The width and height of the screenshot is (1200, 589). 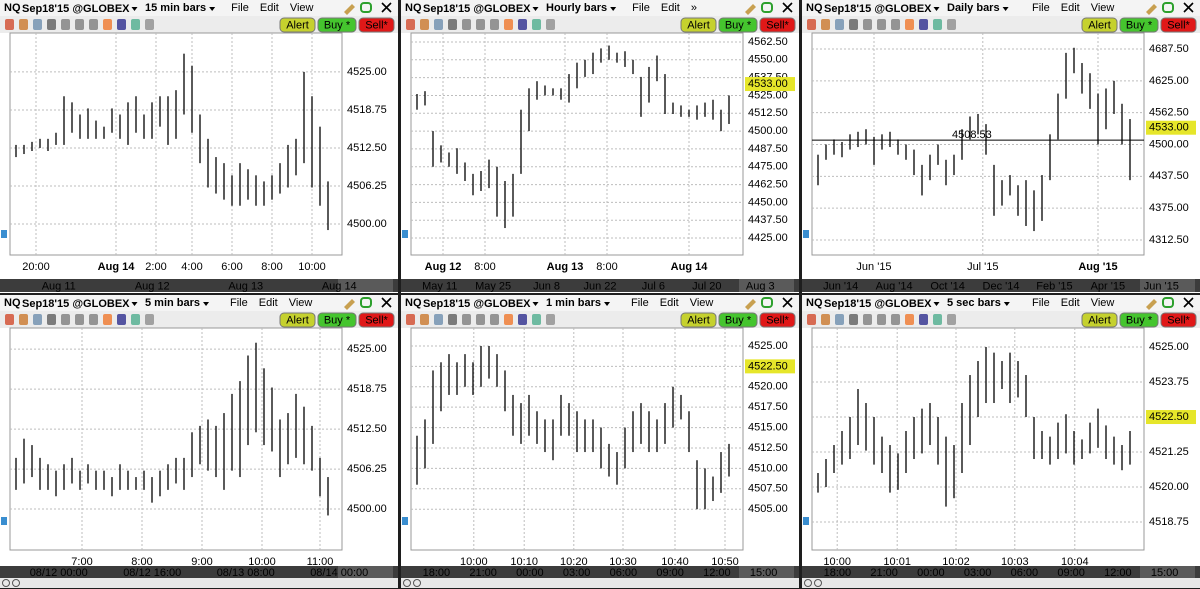 What do you see at coordinates (573, 303) in the screenshot?
I see `interval: 1 min bars` at bounding box center [573, 303].